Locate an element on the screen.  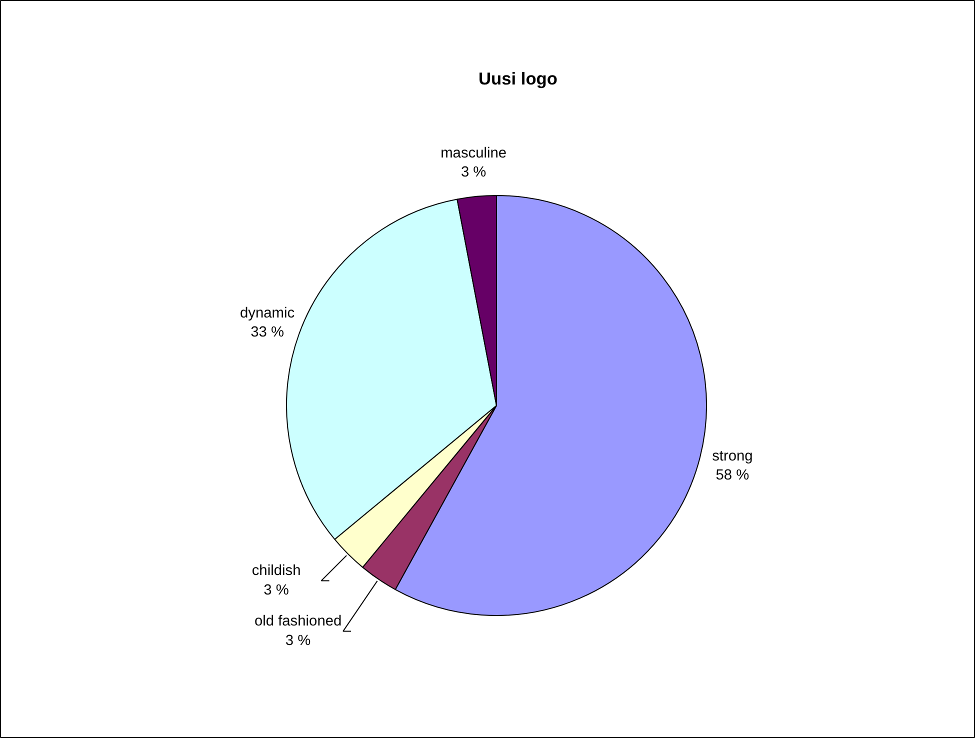
slice-label: old fashioned is located at coordinates (298, 622).